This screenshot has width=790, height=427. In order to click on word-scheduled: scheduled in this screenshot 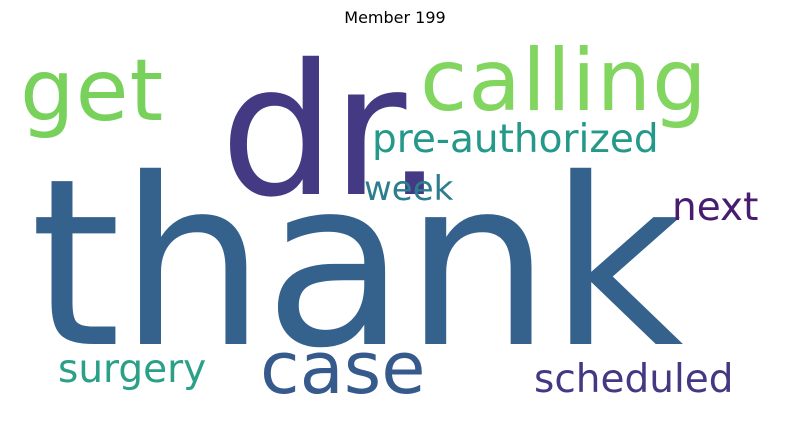, I will do `click(634, 379)`.